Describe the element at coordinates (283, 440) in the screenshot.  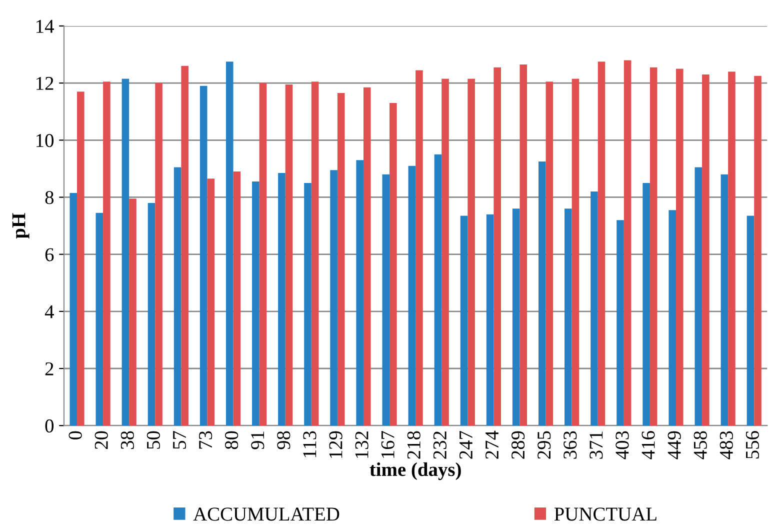
I see `x-tick-label: 98` at that location.